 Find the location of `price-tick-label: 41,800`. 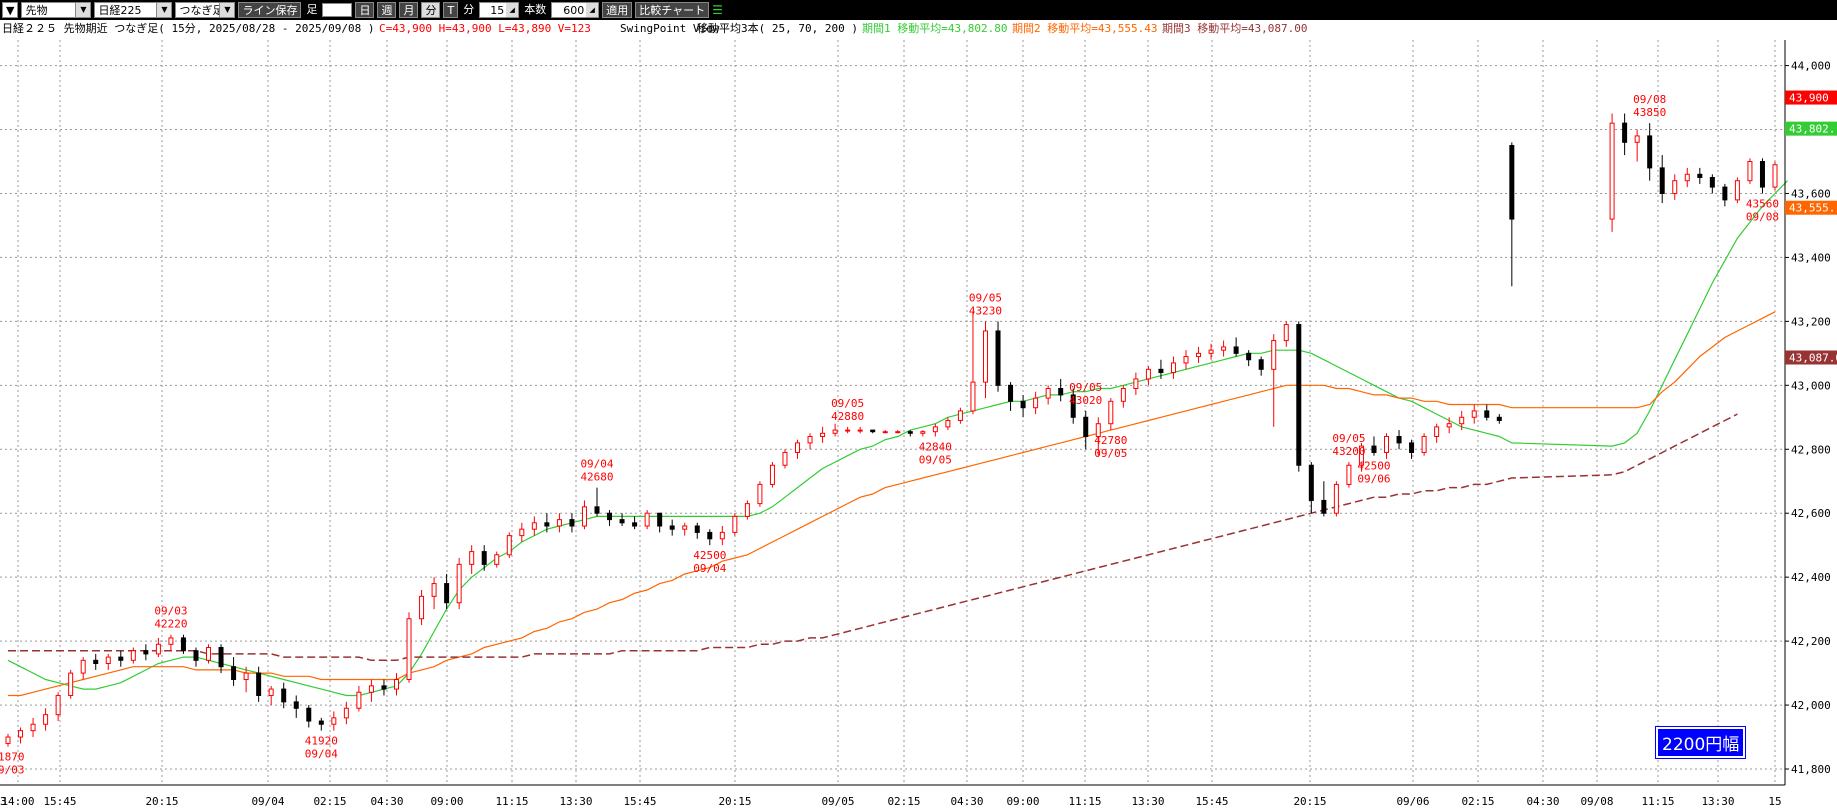

price-tick-label: 41,800 is located at coordinates (1811, 769).